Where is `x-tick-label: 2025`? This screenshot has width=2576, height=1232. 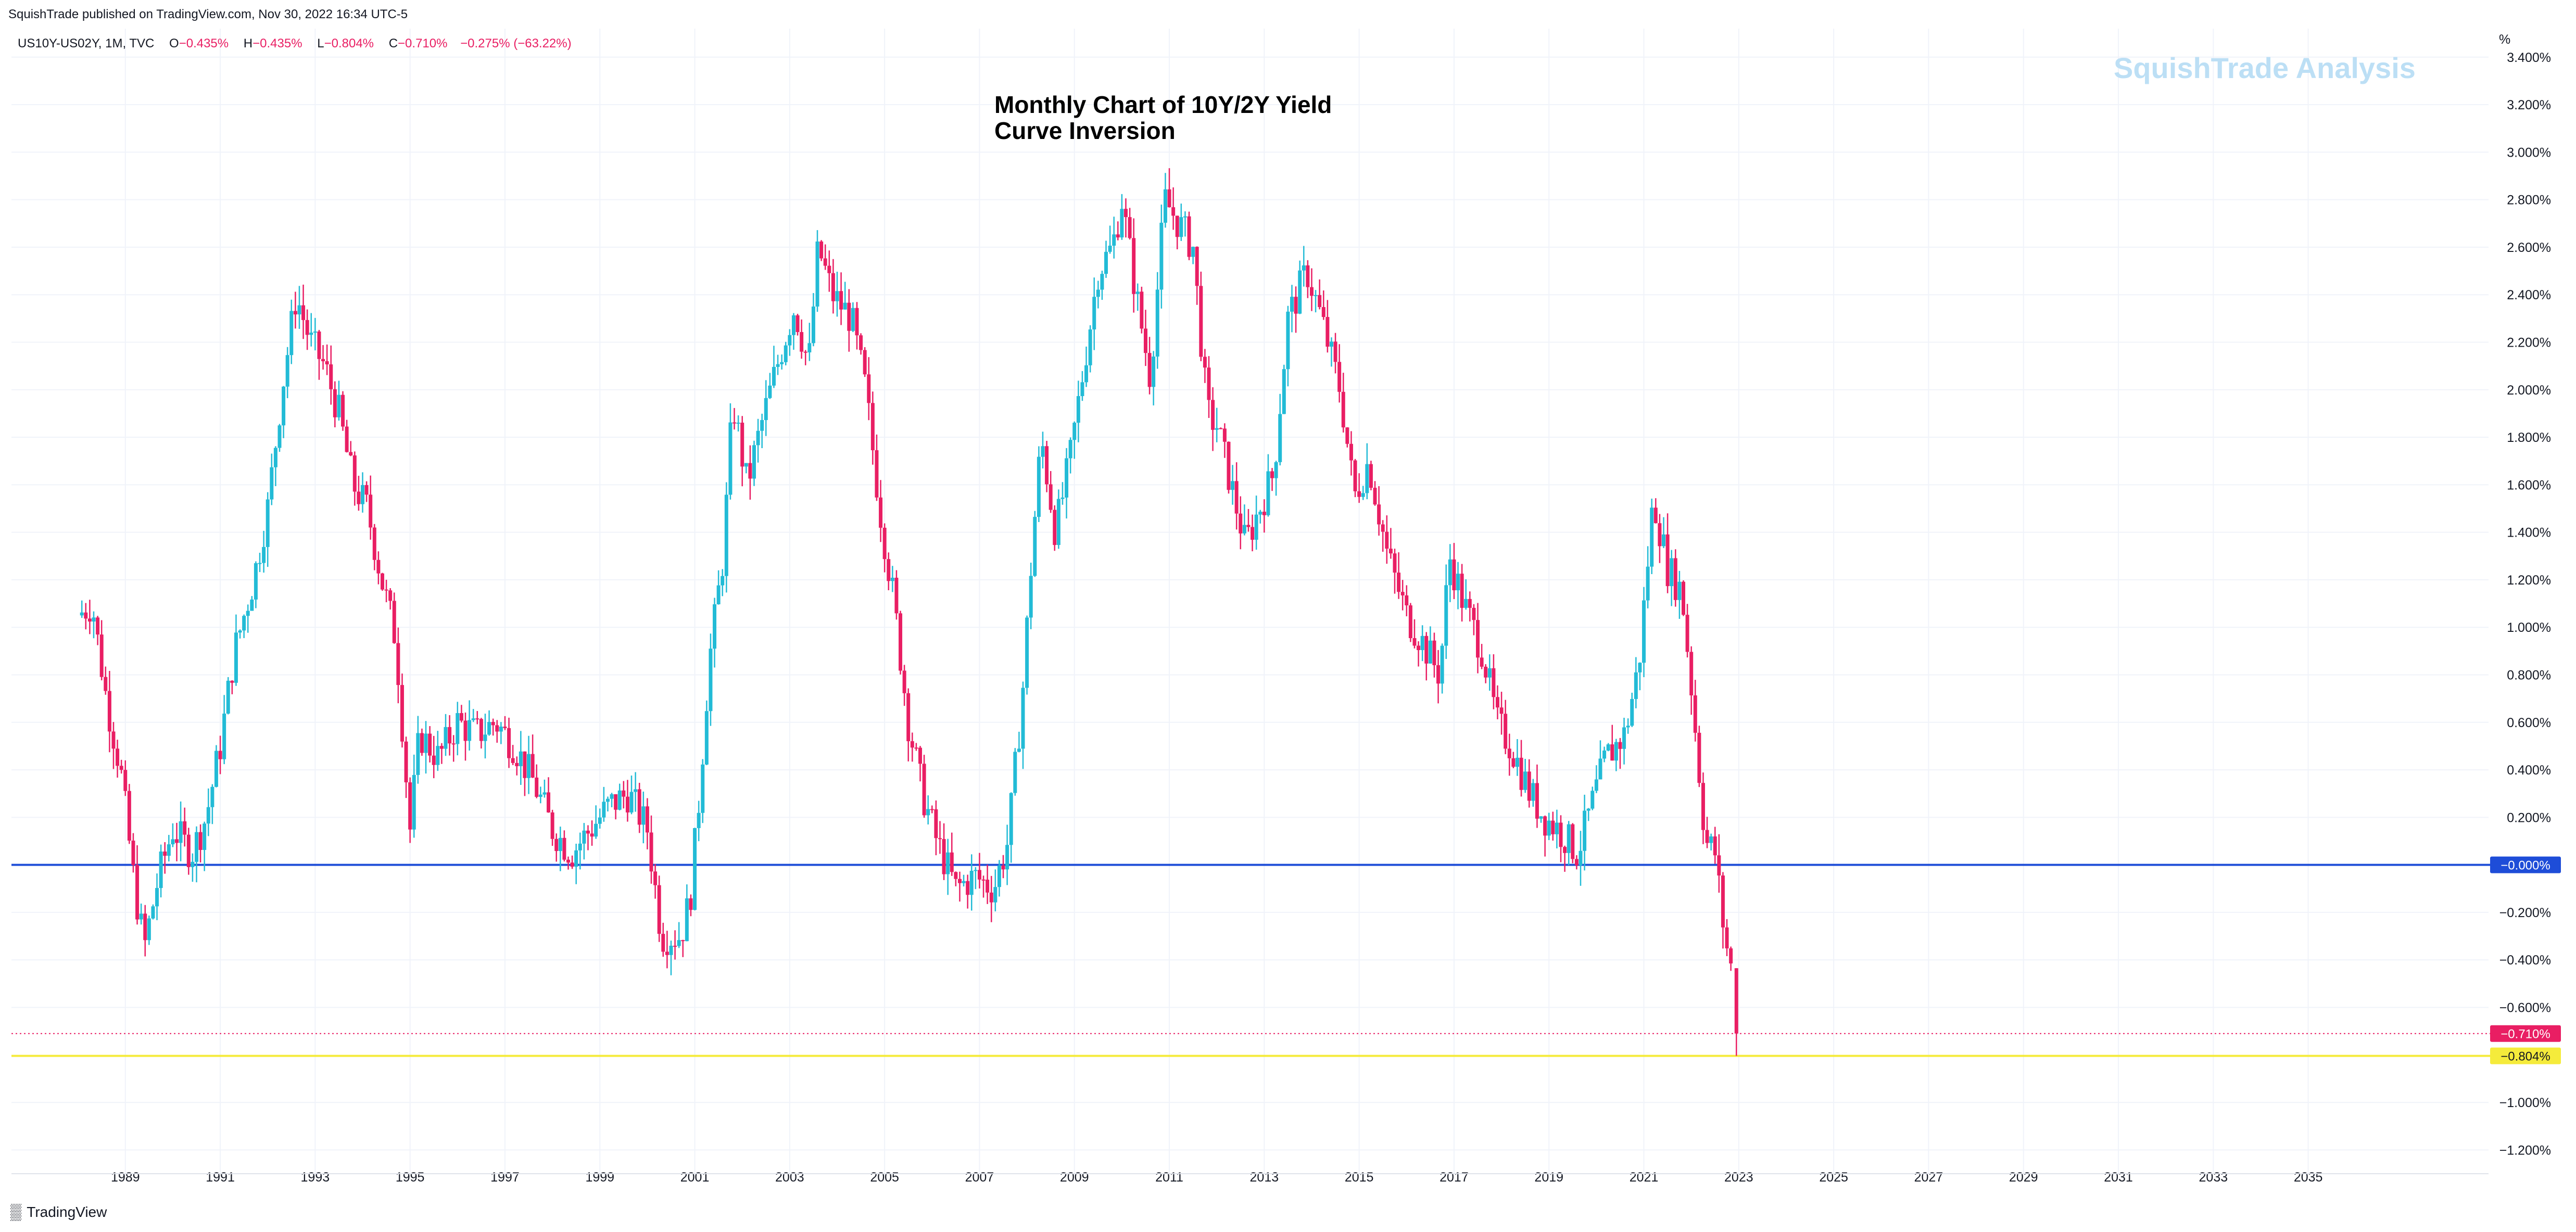
x-tick-label: 2025 is located at coordinates (1833, 1177).